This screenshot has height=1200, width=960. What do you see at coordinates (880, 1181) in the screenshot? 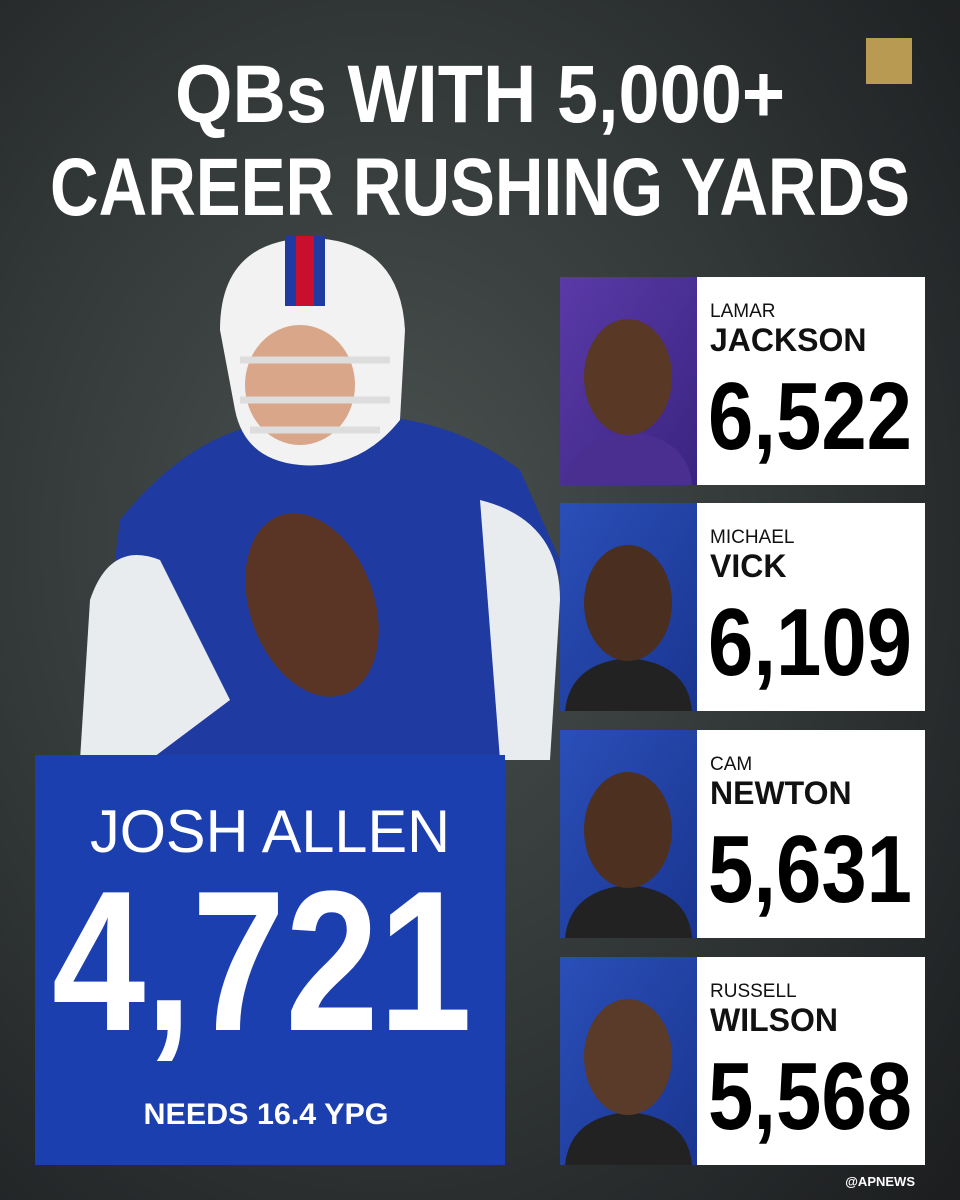
I see `footer-handle: @APNEWS` at bounding box center [880, 1181].